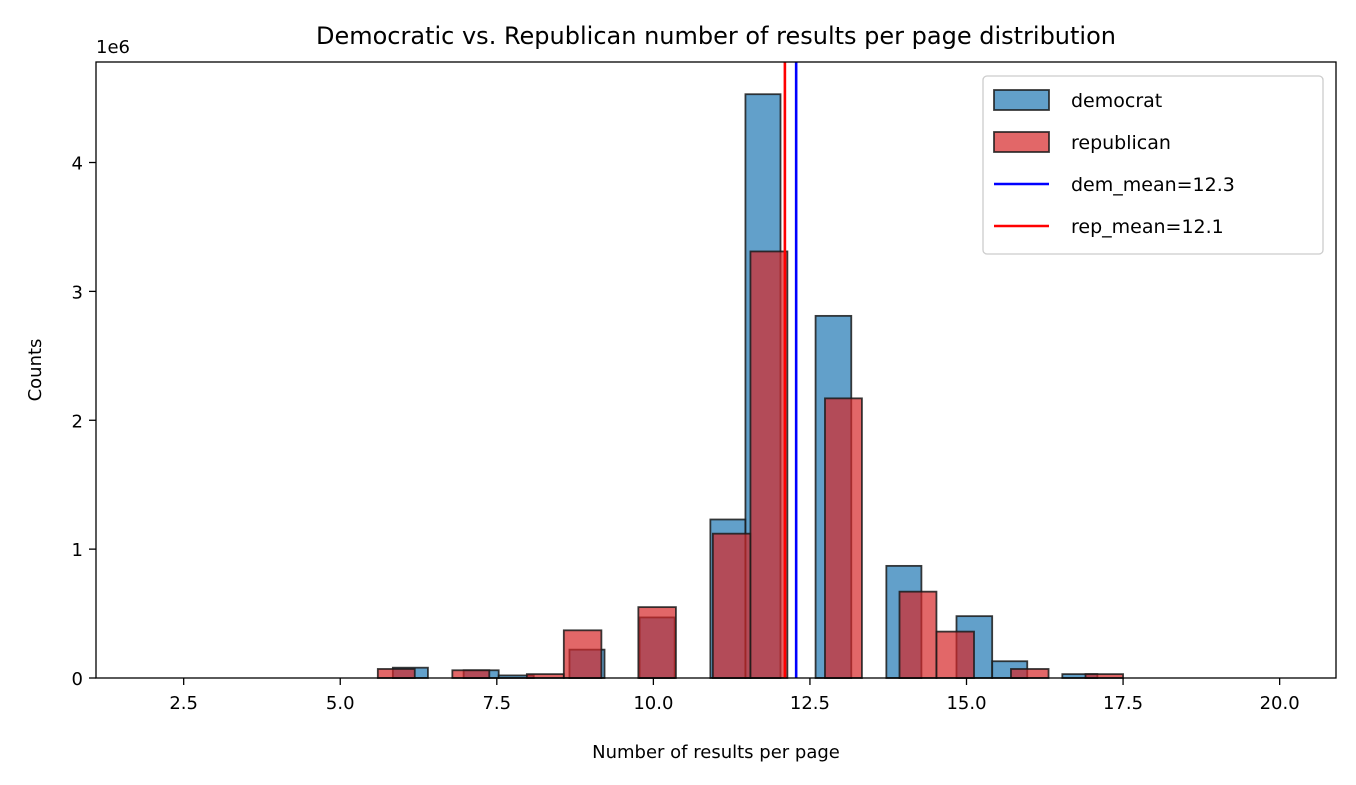 The width and height of the screenshot is (1356, 785). I want to click on x-tick-label: 12.5, so click(810, 703).